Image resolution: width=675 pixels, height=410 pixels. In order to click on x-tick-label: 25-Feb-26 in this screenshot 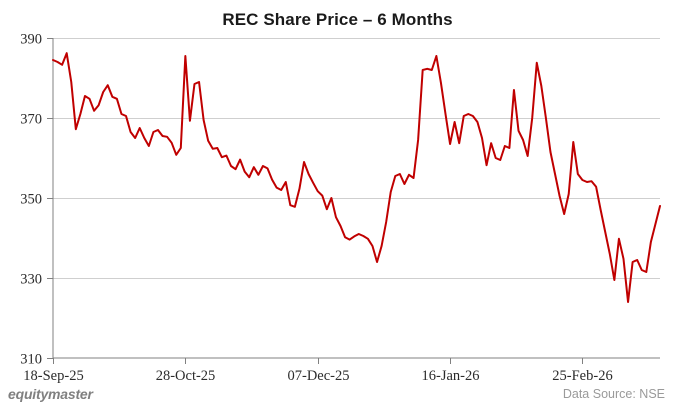, I will do `click(582, 376)`.